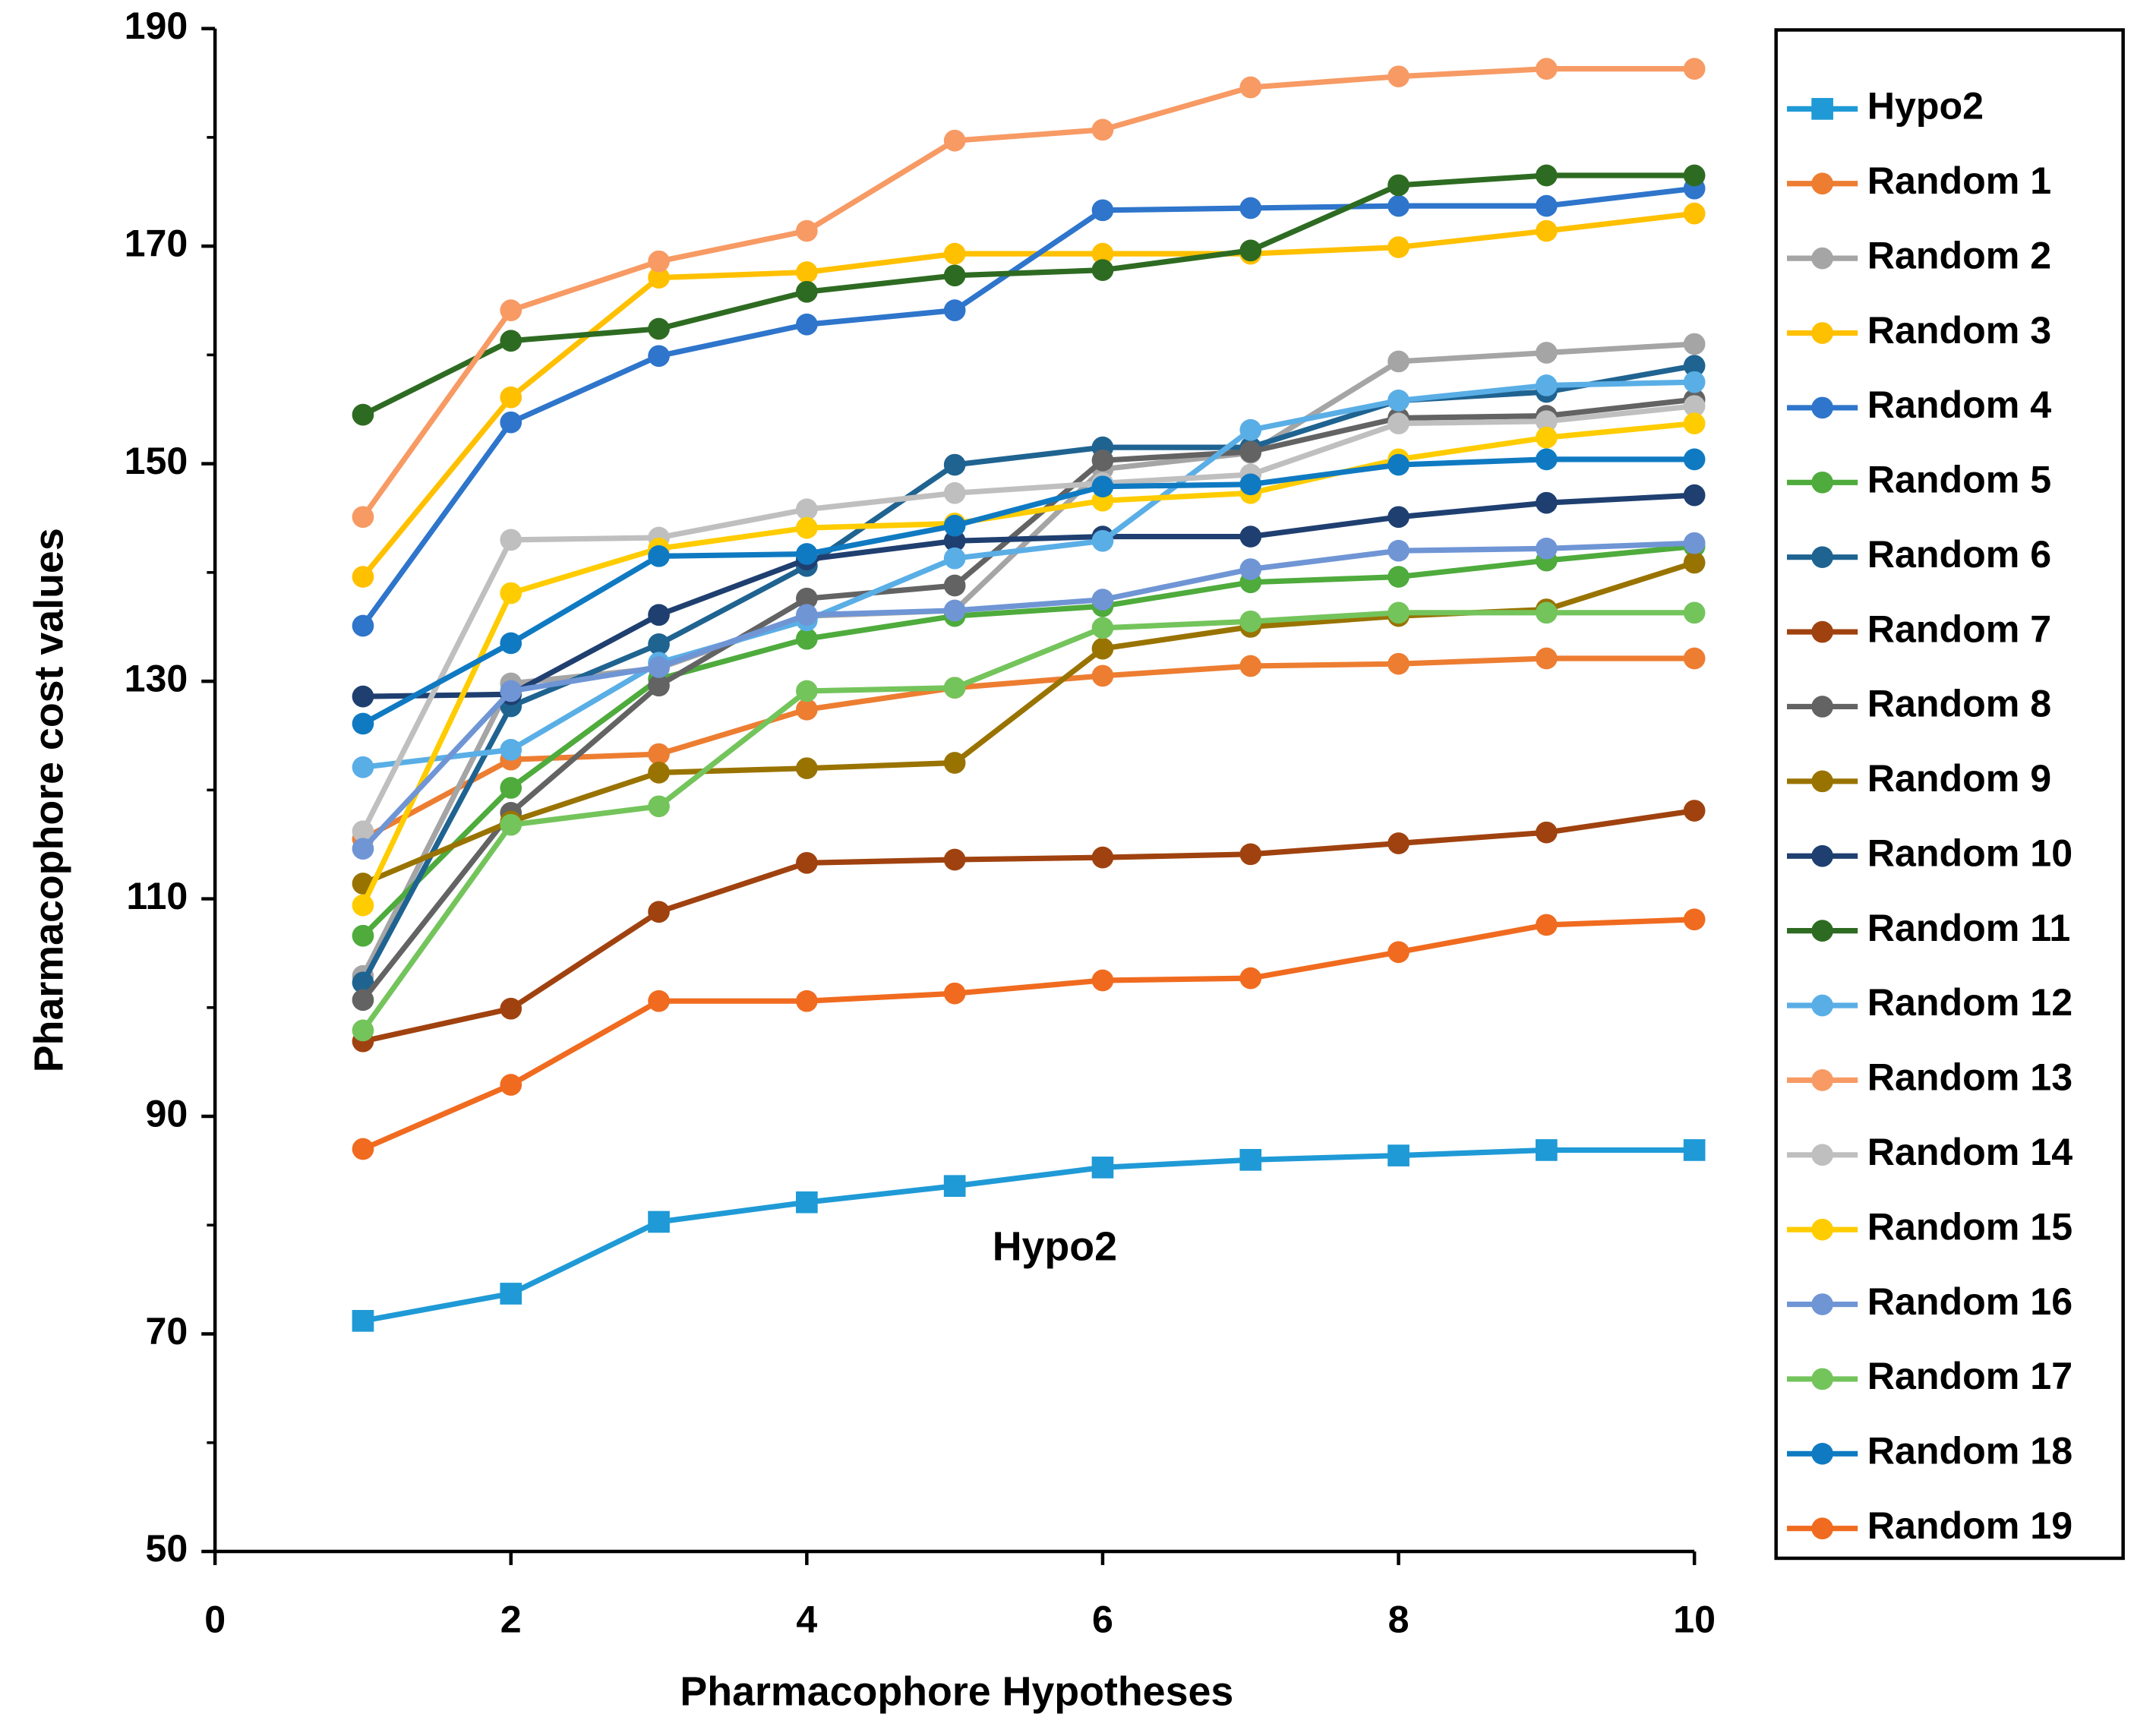 The height and width of the screenshot is (1736, 2134). I want to click on legend-label: Random 1, so click(1959, 180).